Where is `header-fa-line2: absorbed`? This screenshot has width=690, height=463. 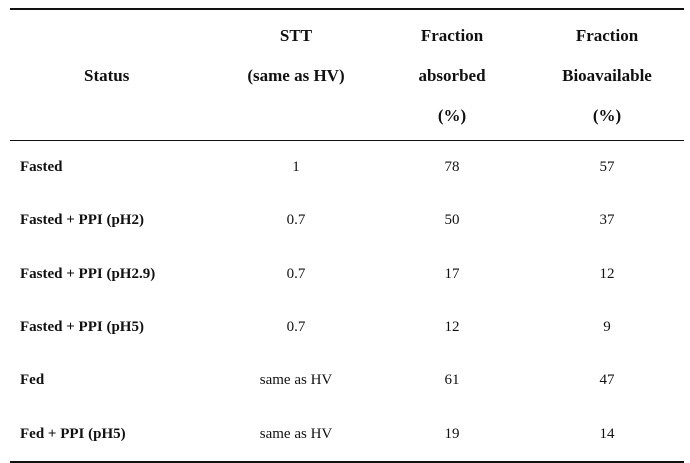 header-fa-line2: absorbed is located at coordinates (452, 75).